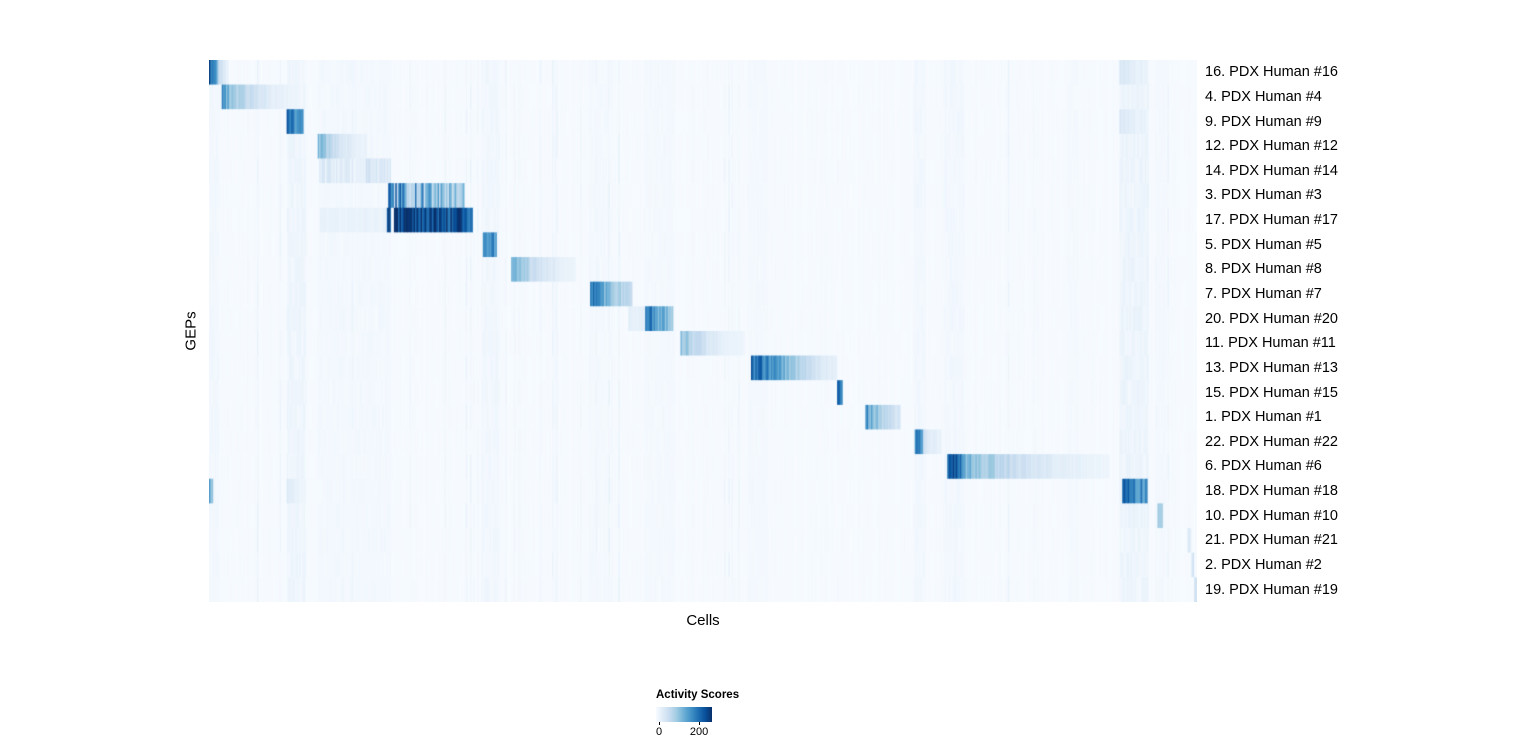  What do you see at coordinates (1271, 540) in the screenshot?
I see `row-label: 21. PDX Human #21` at bounding box center [1271, 540].